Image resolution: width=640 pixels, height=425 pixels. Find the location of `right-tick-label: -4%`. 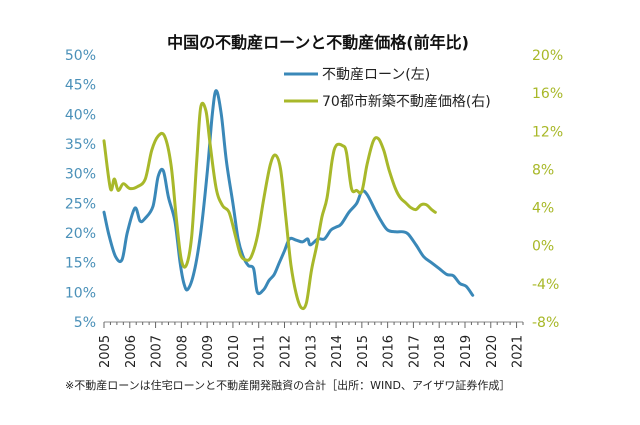

right-tick-label: -4% is located at coordinates (545, 285).